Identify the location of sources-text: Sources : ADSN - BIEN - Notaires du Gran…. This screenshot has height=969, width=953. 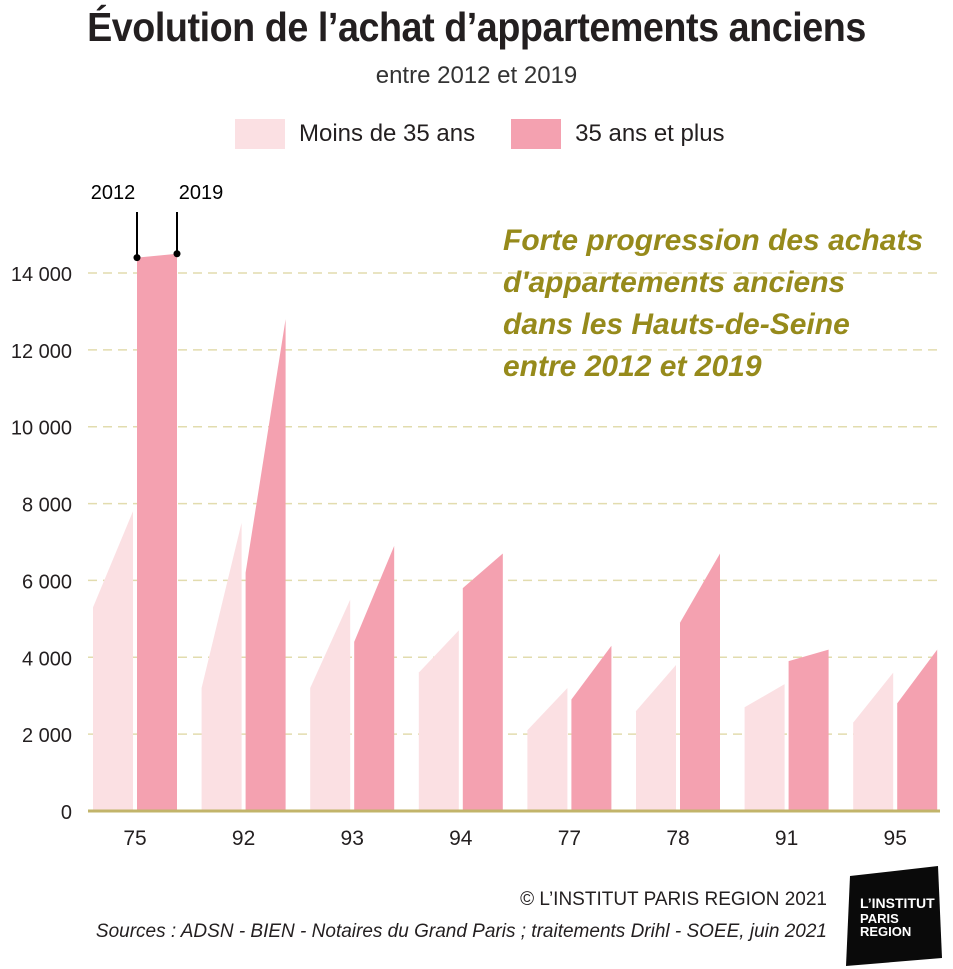
(461, 931).